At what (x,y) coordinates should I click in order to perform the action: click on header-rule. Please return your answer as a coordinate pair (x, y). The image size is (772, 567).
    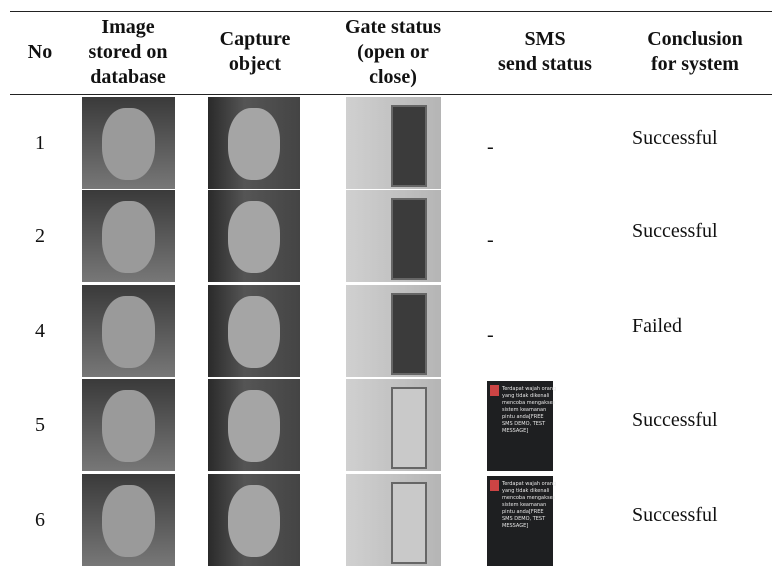
    Looking at the image, I should click on (391, 94).